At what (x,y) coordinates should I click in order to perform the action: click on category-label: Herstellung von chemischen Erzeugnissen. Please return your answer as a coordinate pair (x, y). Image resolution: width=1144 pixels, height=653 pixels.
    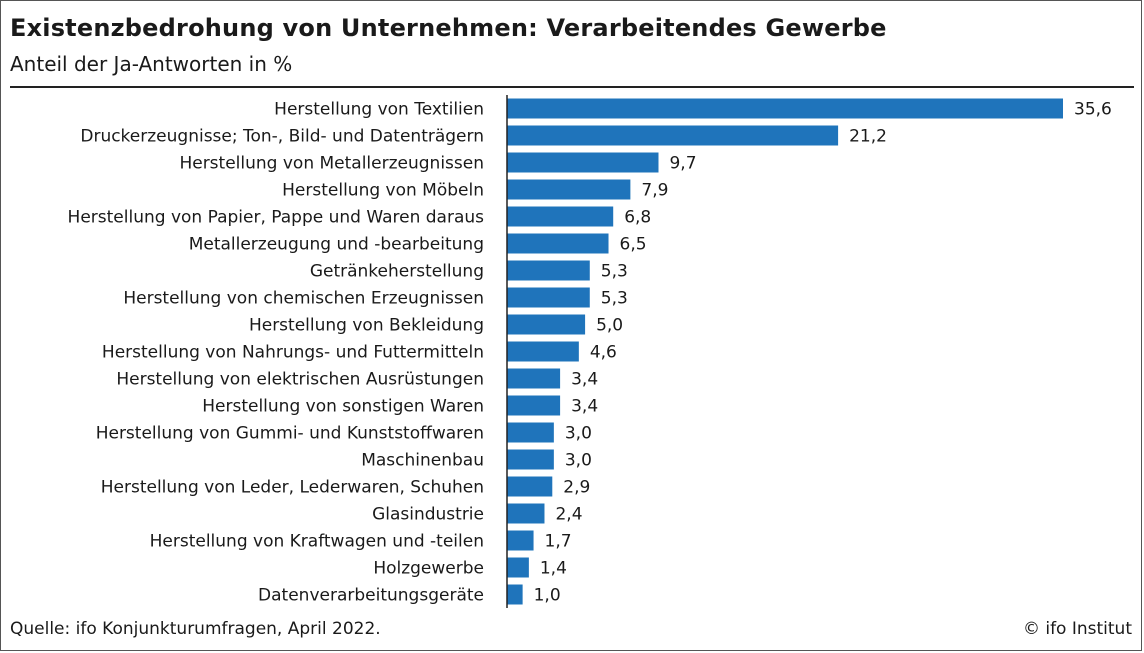
    Looking at the image, I should click on (303, 299).